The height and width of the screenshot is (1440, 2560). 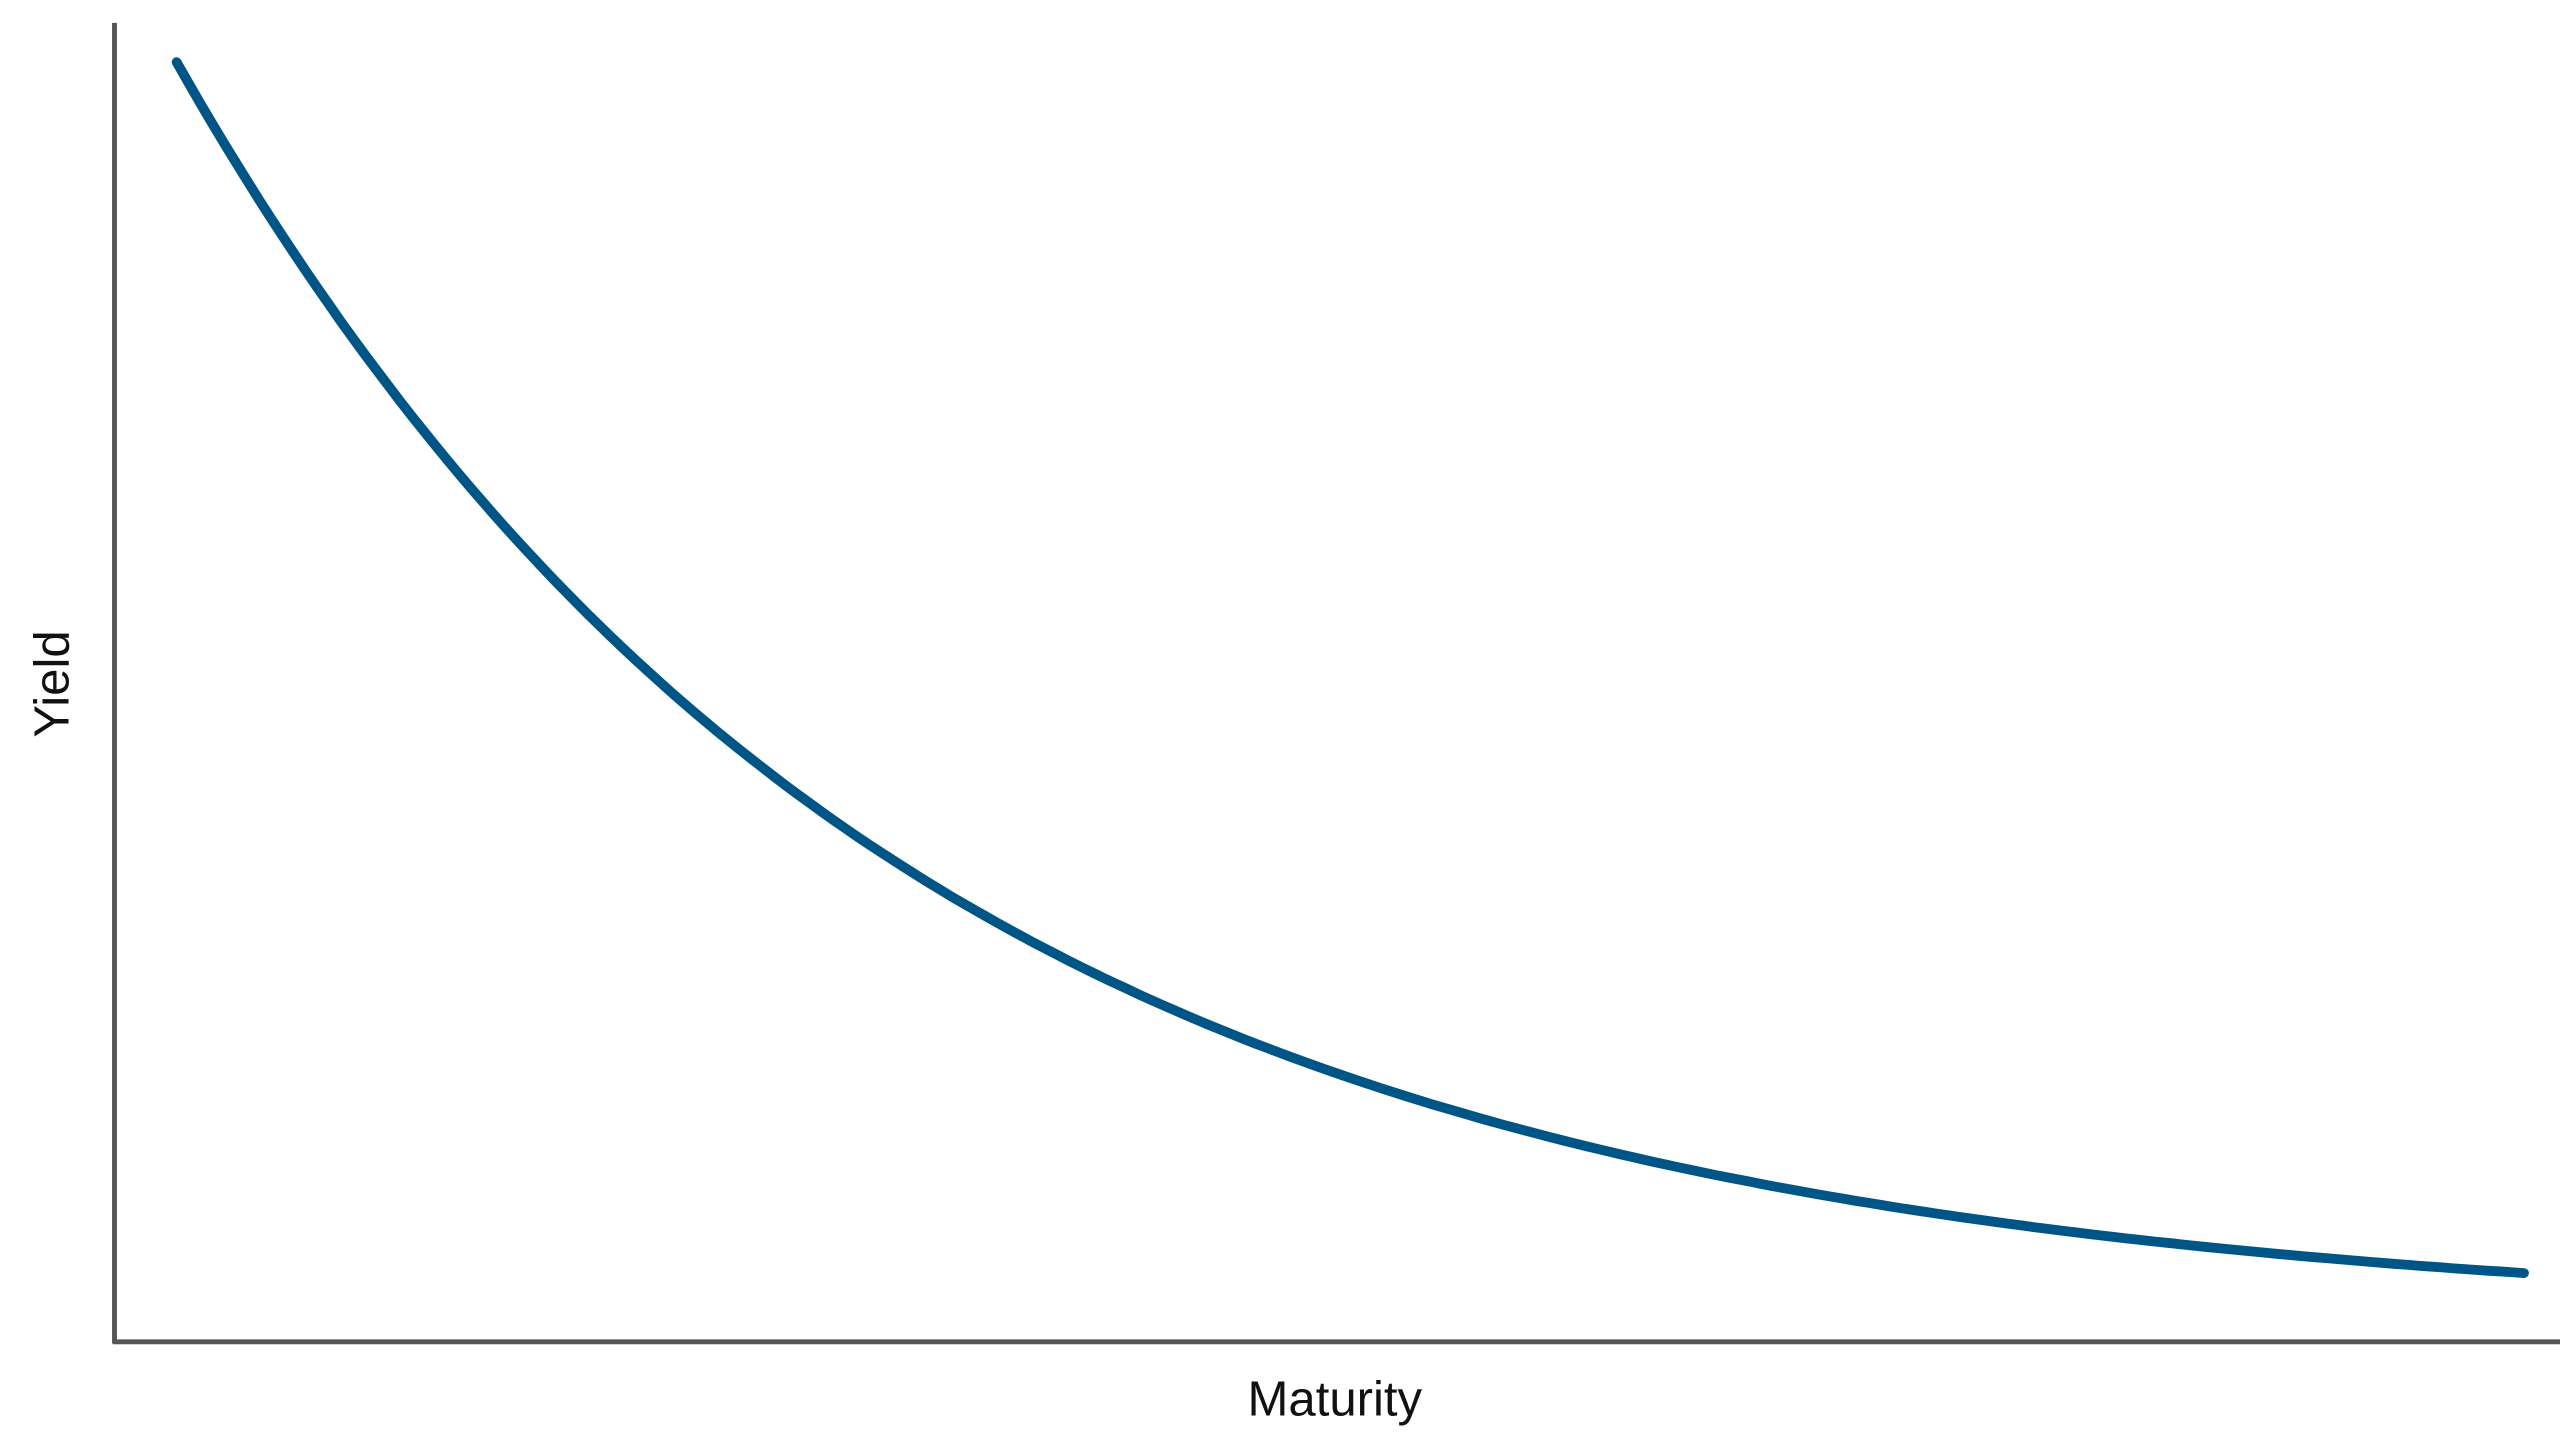 What do you see at coordinates (1335, 1399) in the screenshot?
I see `x-axis-label: Maturity` at bounding box center [1335, 1399].